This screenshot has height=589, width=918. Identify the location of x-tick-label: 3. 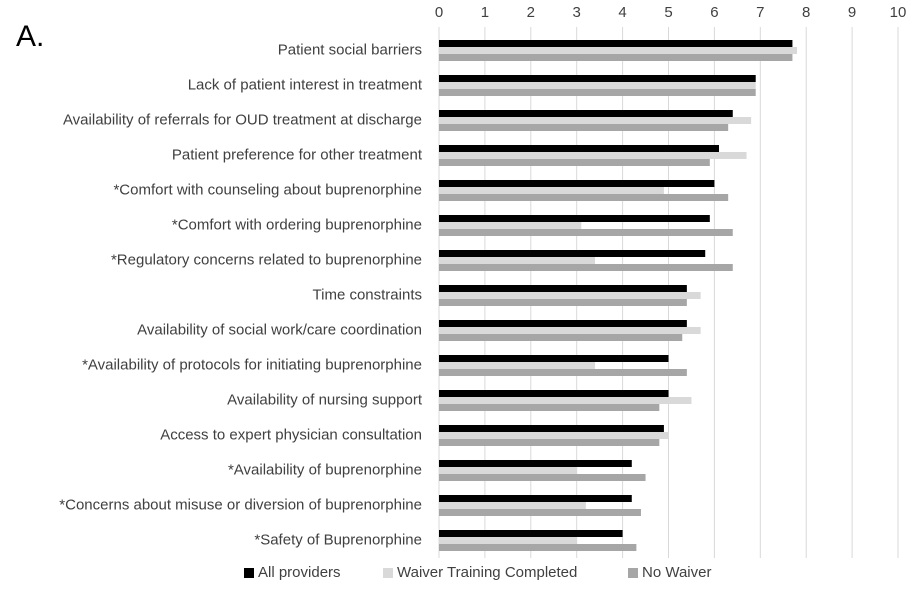
(577, 12).